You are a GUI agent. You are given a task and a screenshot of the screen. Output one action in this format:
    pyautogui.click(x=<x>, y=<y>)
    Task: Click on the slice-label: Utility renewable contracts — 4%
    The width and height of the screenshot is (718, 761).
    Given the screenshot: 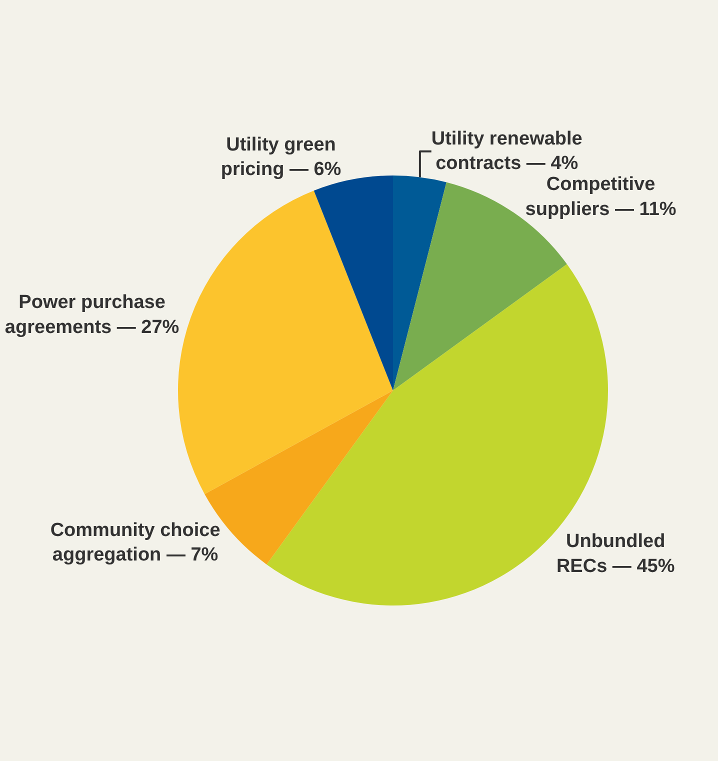 What is the action you would take?
    pyautogui.click(x=506, y=151)
    